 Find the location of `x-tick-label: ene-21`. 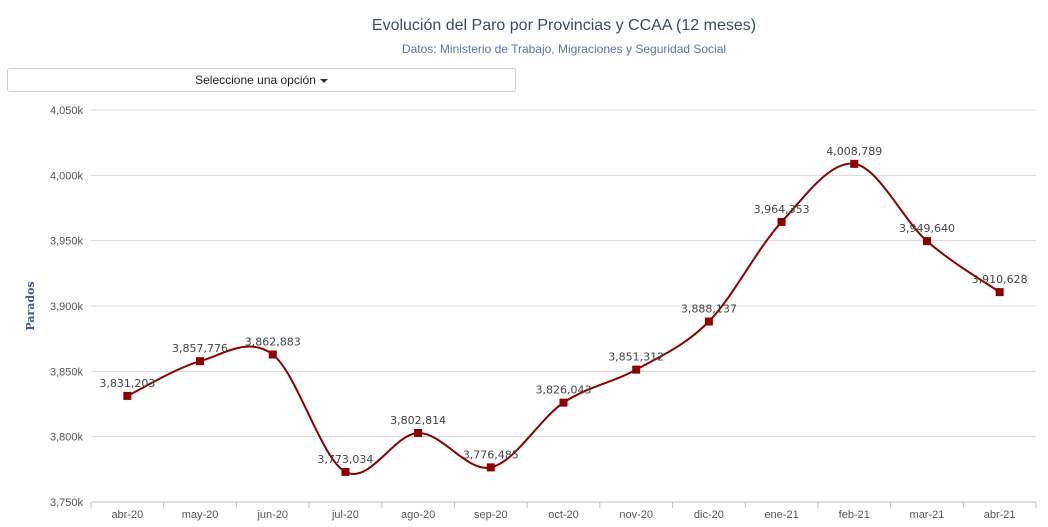

x-tick-label: ene-21 is located at coordinates (781, 515).